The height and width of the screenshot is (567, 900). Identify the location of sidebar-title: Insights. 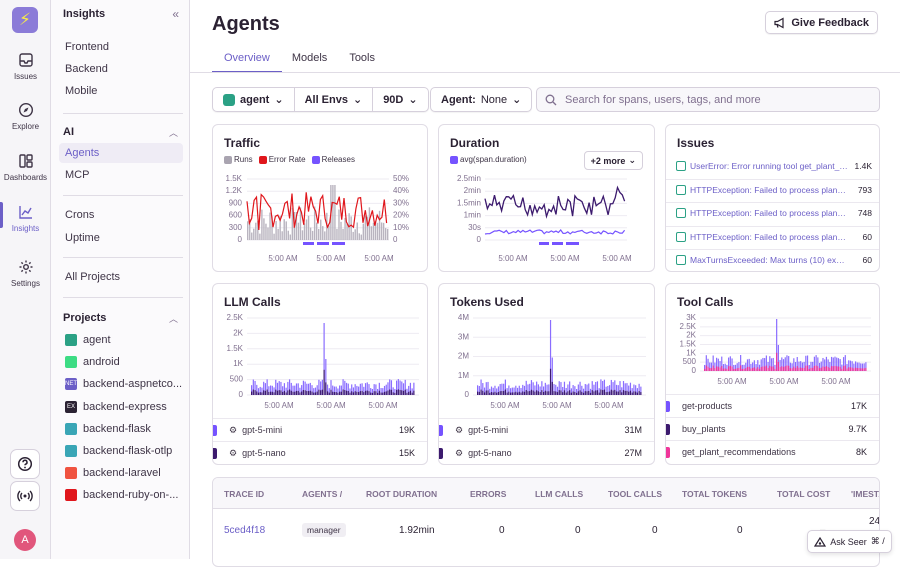
(84, 14).